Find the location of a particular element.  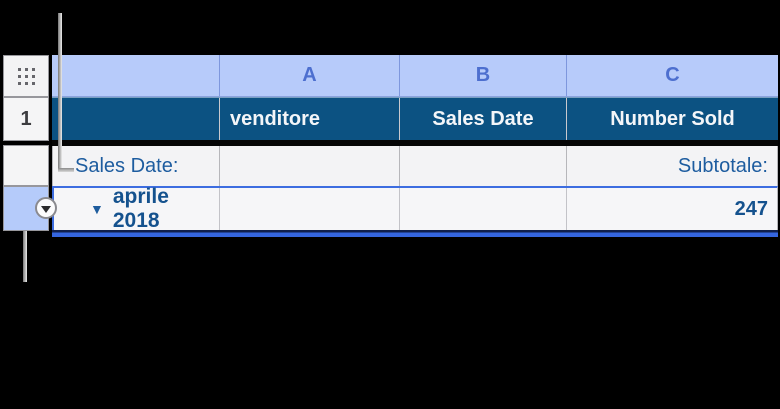

category-row-selected: ▼ aprile 2018 247 is located at coordinates (415, 208).